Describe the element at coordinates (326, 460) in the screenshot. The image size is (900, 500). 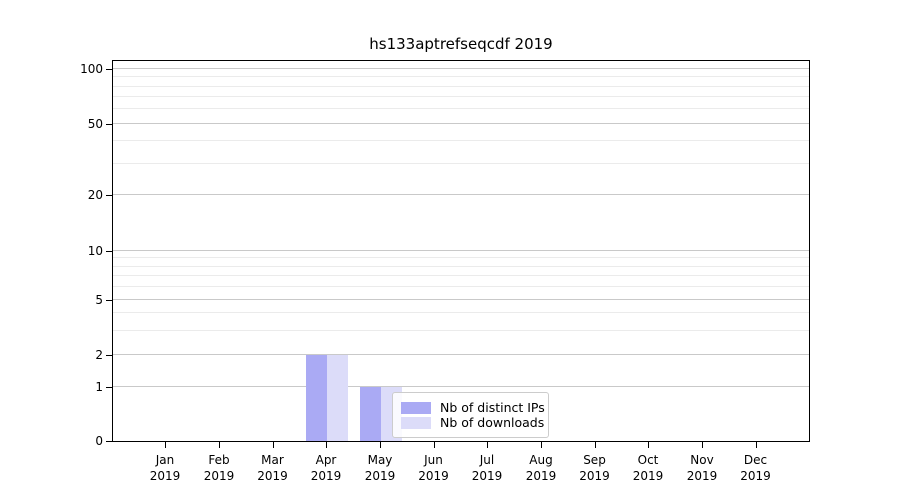
I see `x-tick-label-month: Apr` at that location.